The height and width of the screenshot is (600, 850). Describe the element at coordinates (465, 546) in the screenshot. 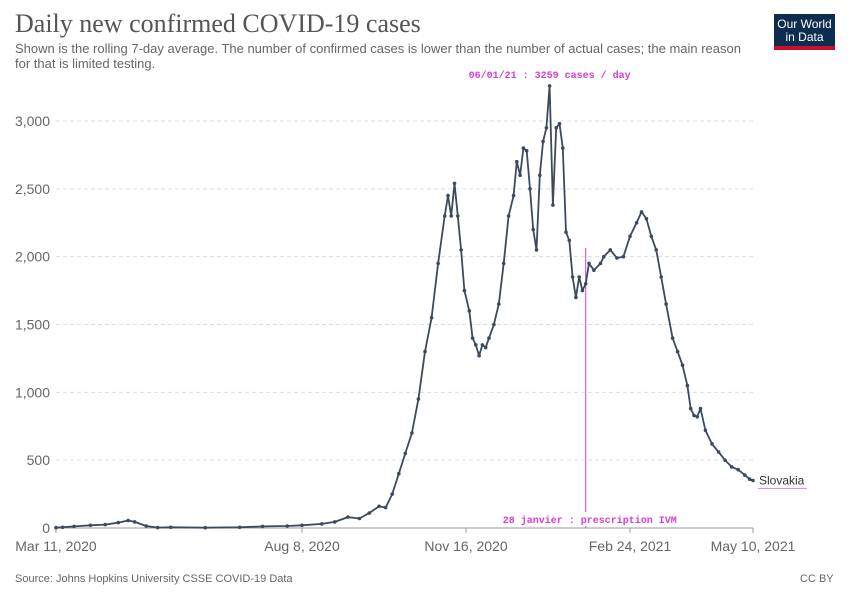

I see `x-tick-label: Nov 16, 2020` at that location.